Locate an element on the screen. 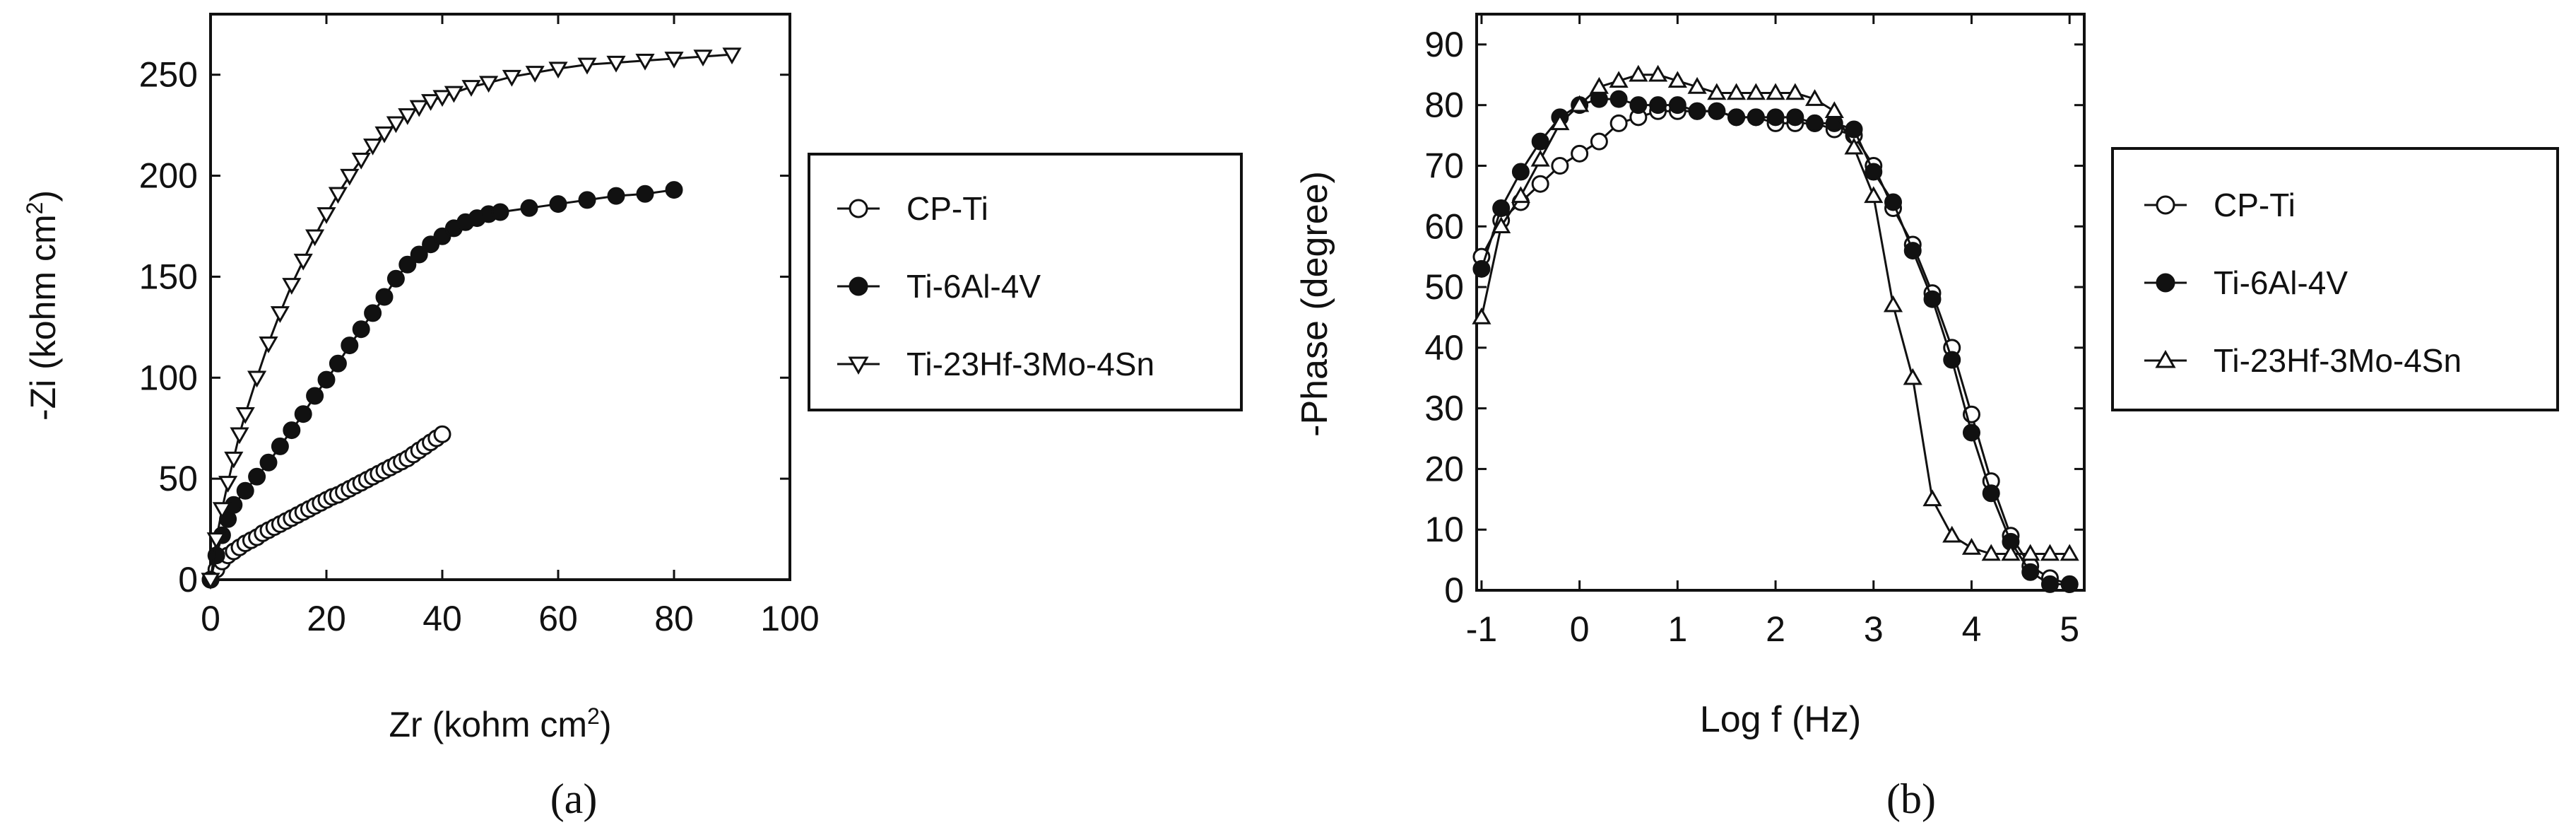  x-tick-label: 40 is located at coordinates (442, 618).